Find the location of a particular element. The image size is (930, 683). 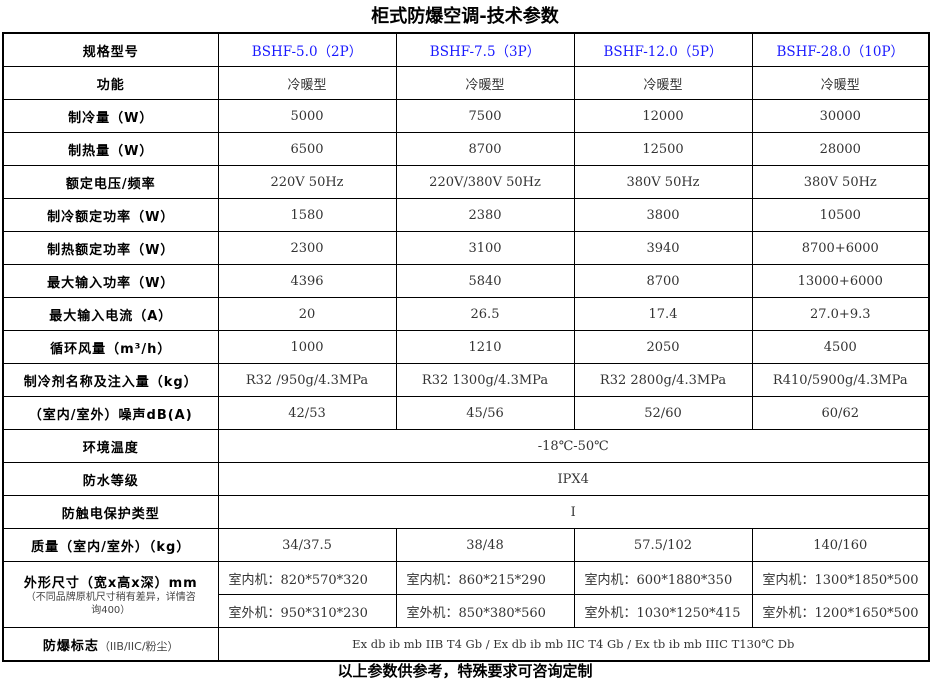

model-header: BSHF-12.0（5P） is located at coordinates (663, 49).